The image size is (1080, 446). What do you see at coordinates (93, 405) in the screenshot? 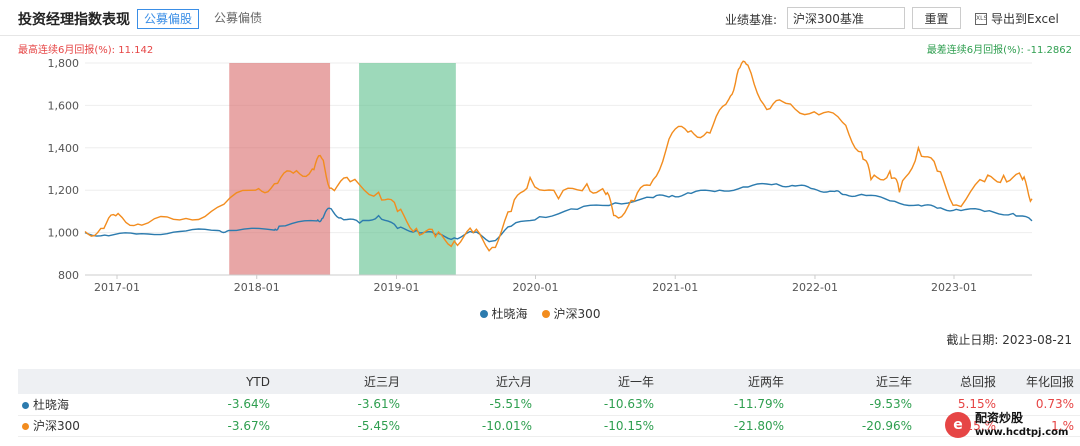
I see `row-name: 杜晓海` at bounding box center [93, 405].